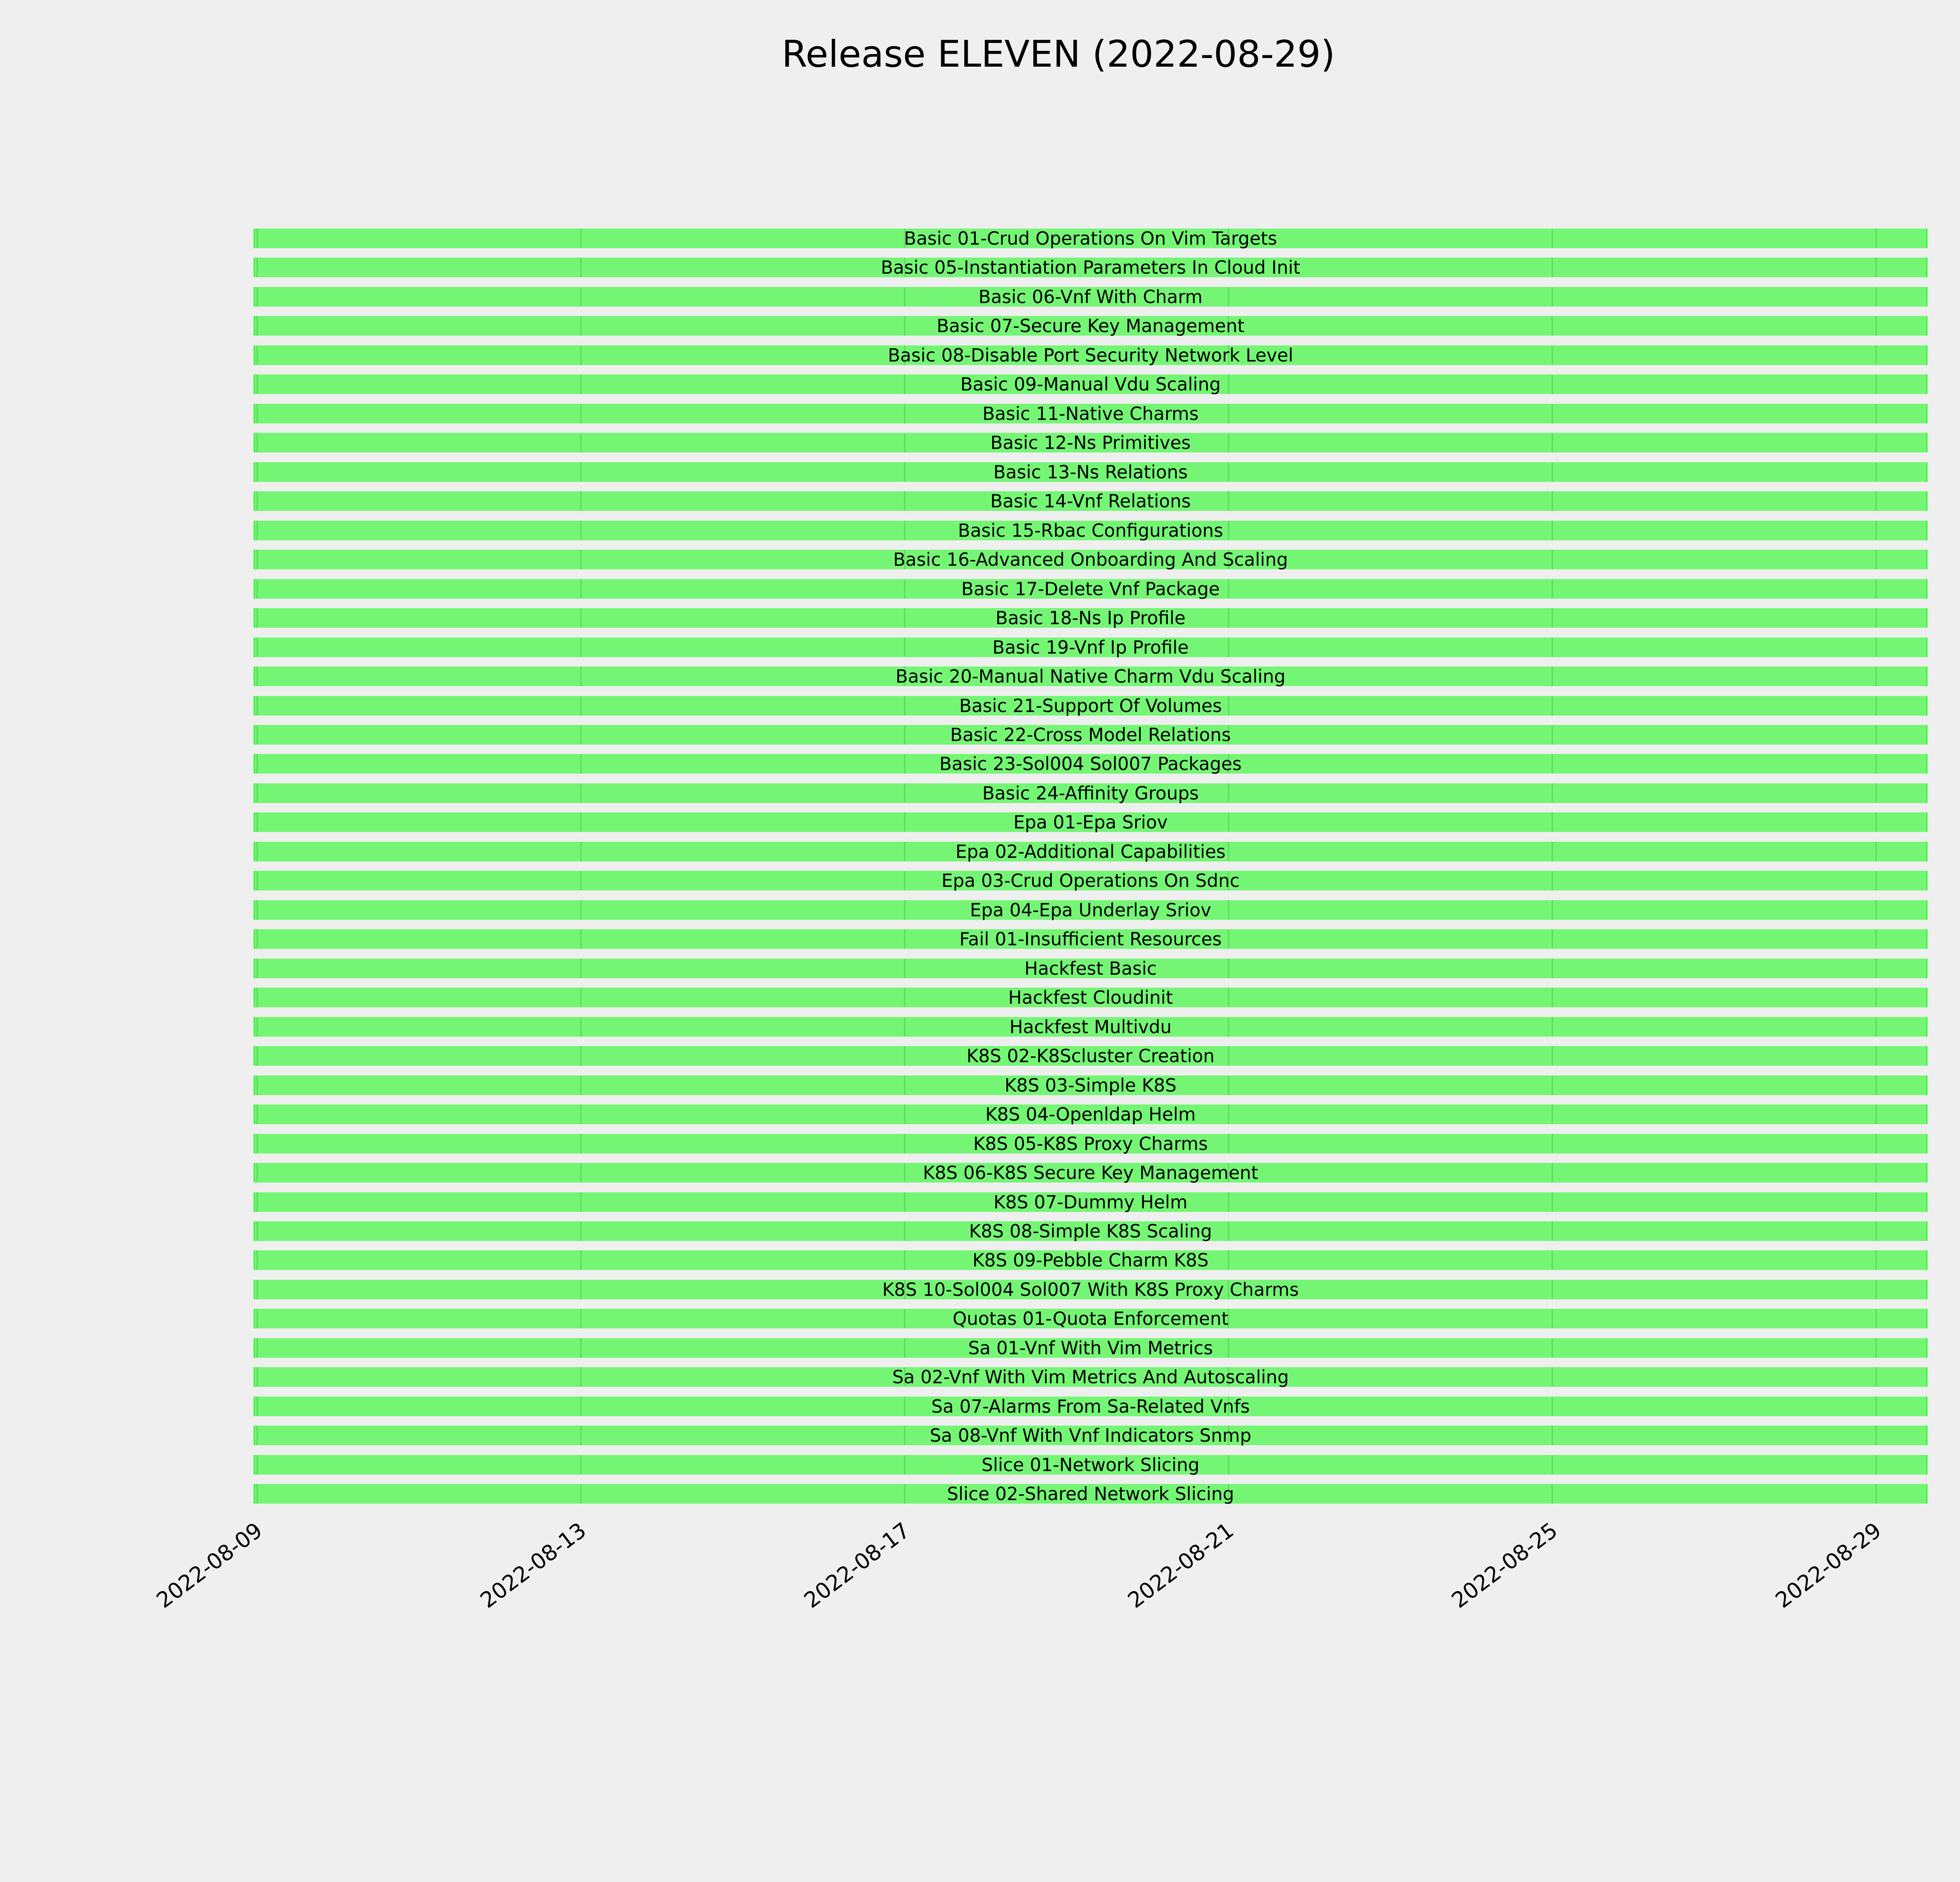 This screenshot has width=1960, height=1882. Describe the element at coordinates (1090, 1260) in the screenshot. I see `gantt-bar: K8S 09-Pebble Charm K8S` at that location.